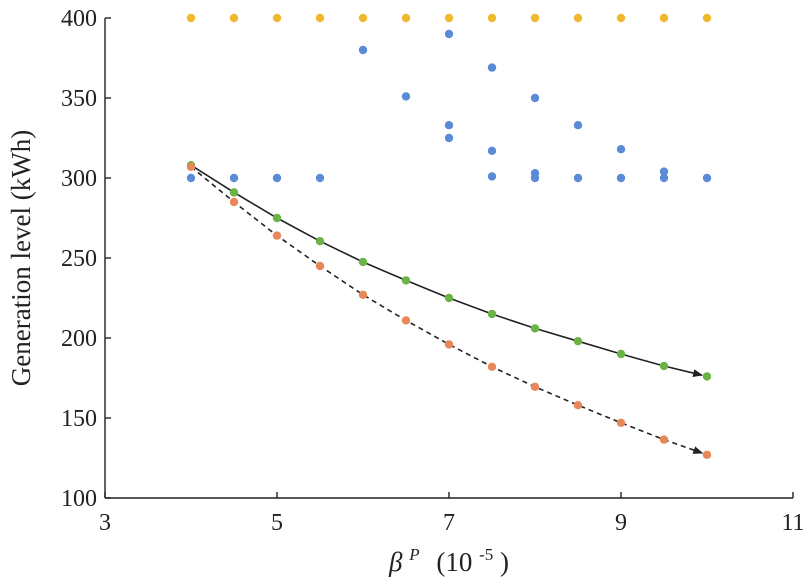  Describe the element at coordinates (105, 523) in the screenshot. I see `x-tick-label: 3` at that location.